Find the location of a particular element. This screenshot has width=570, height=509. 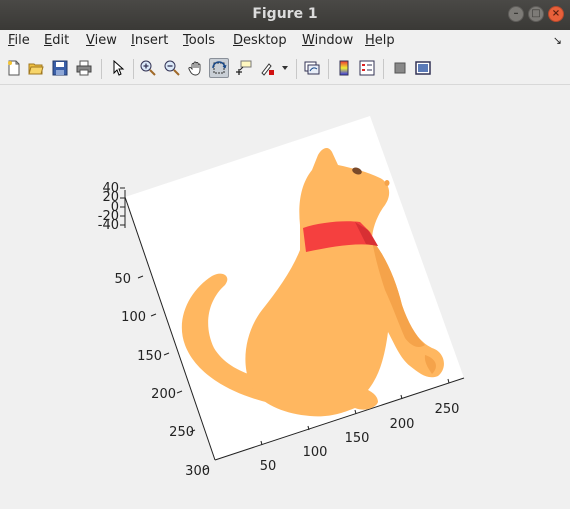

z-tick-label: 20 is located at coordinates (110, 197).